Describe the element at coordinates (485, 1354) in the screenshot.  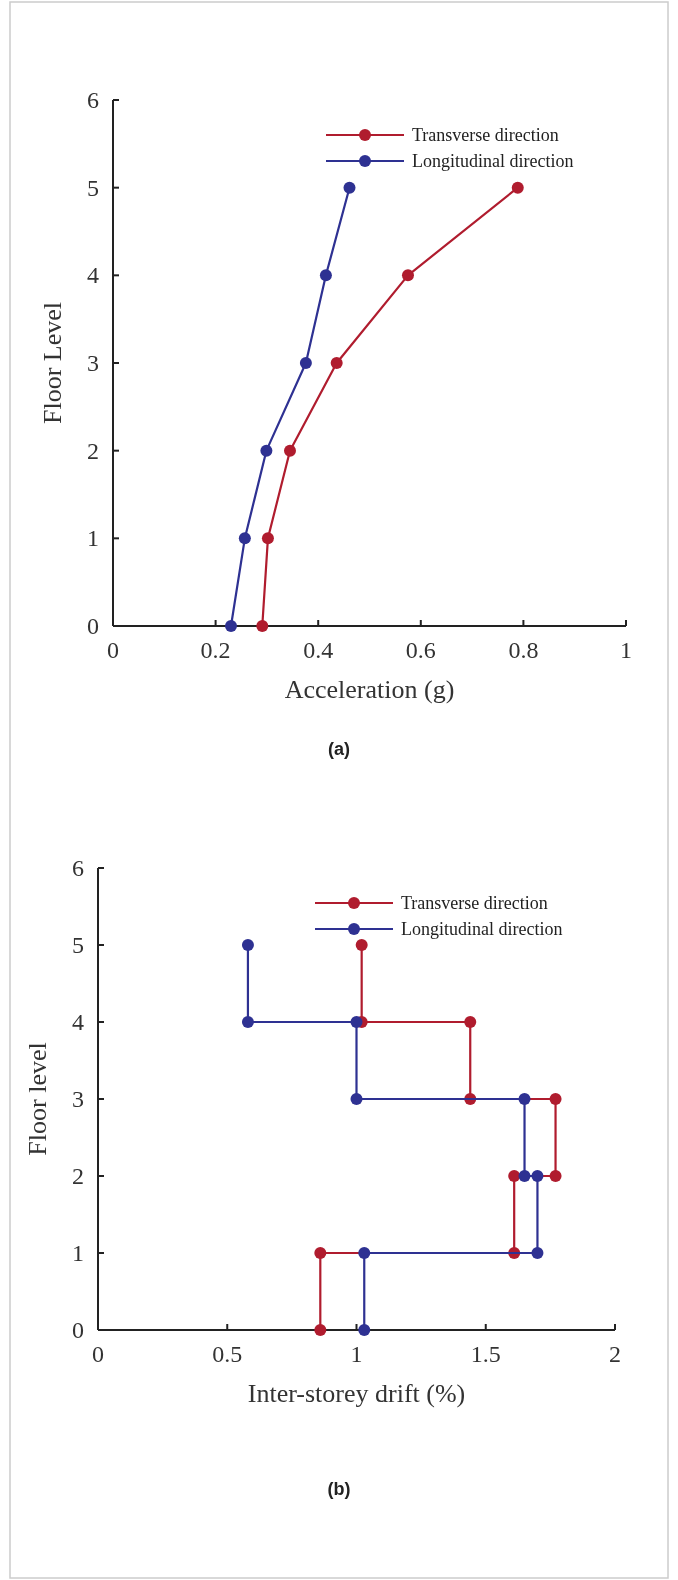
I see `x-tick-label: 1.5` at that location.